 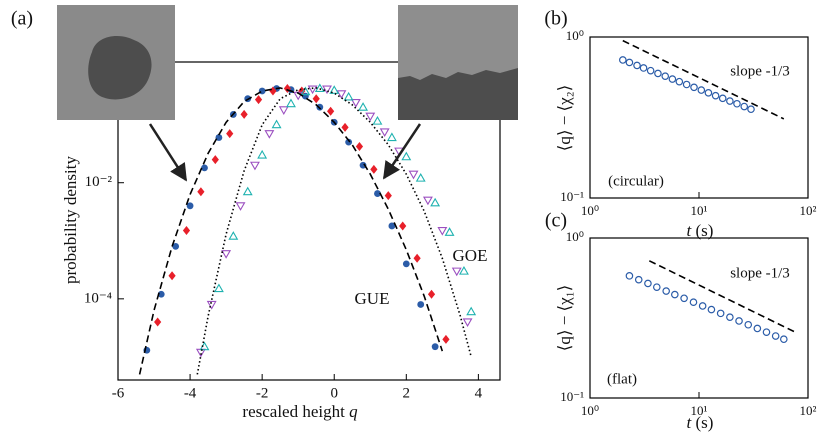 What do you see at coordinates (470, 255) in the screenshot?
I see `annotation: GOE` at bounding box center [470, 255].